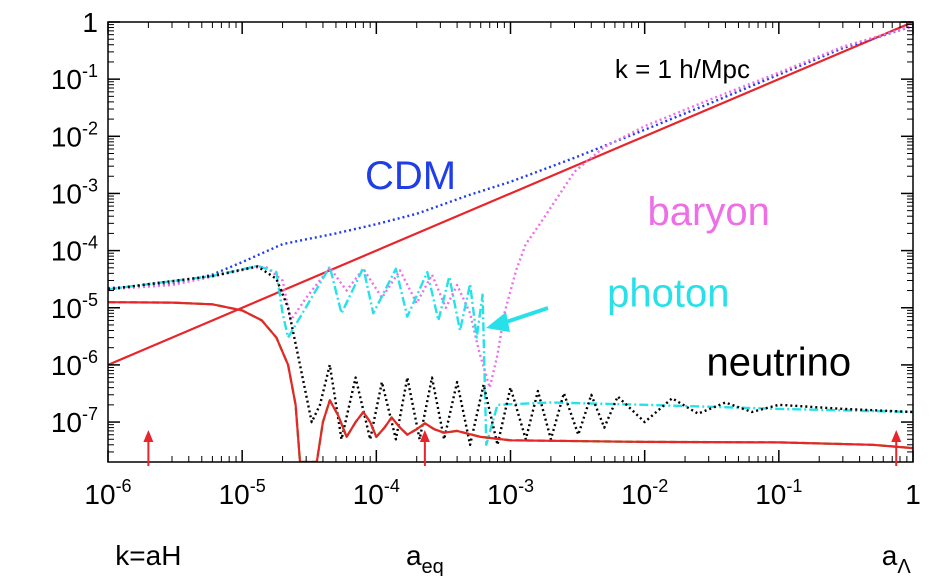  I want to click on baryon-label: baryon, so click(709, 212).